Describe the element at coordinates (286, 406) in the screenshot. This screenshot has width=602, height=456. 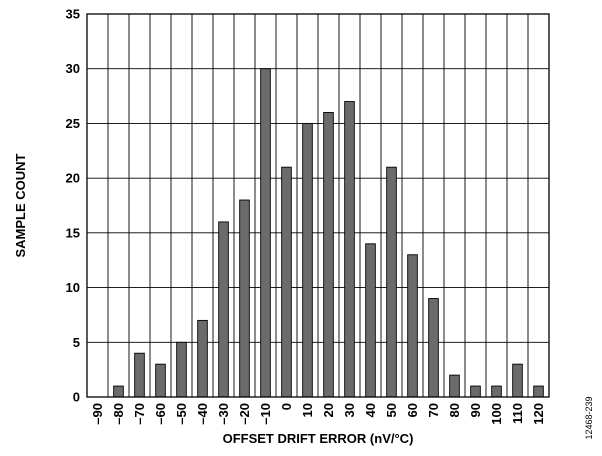
I see `x-tick-label: 0` at that location.